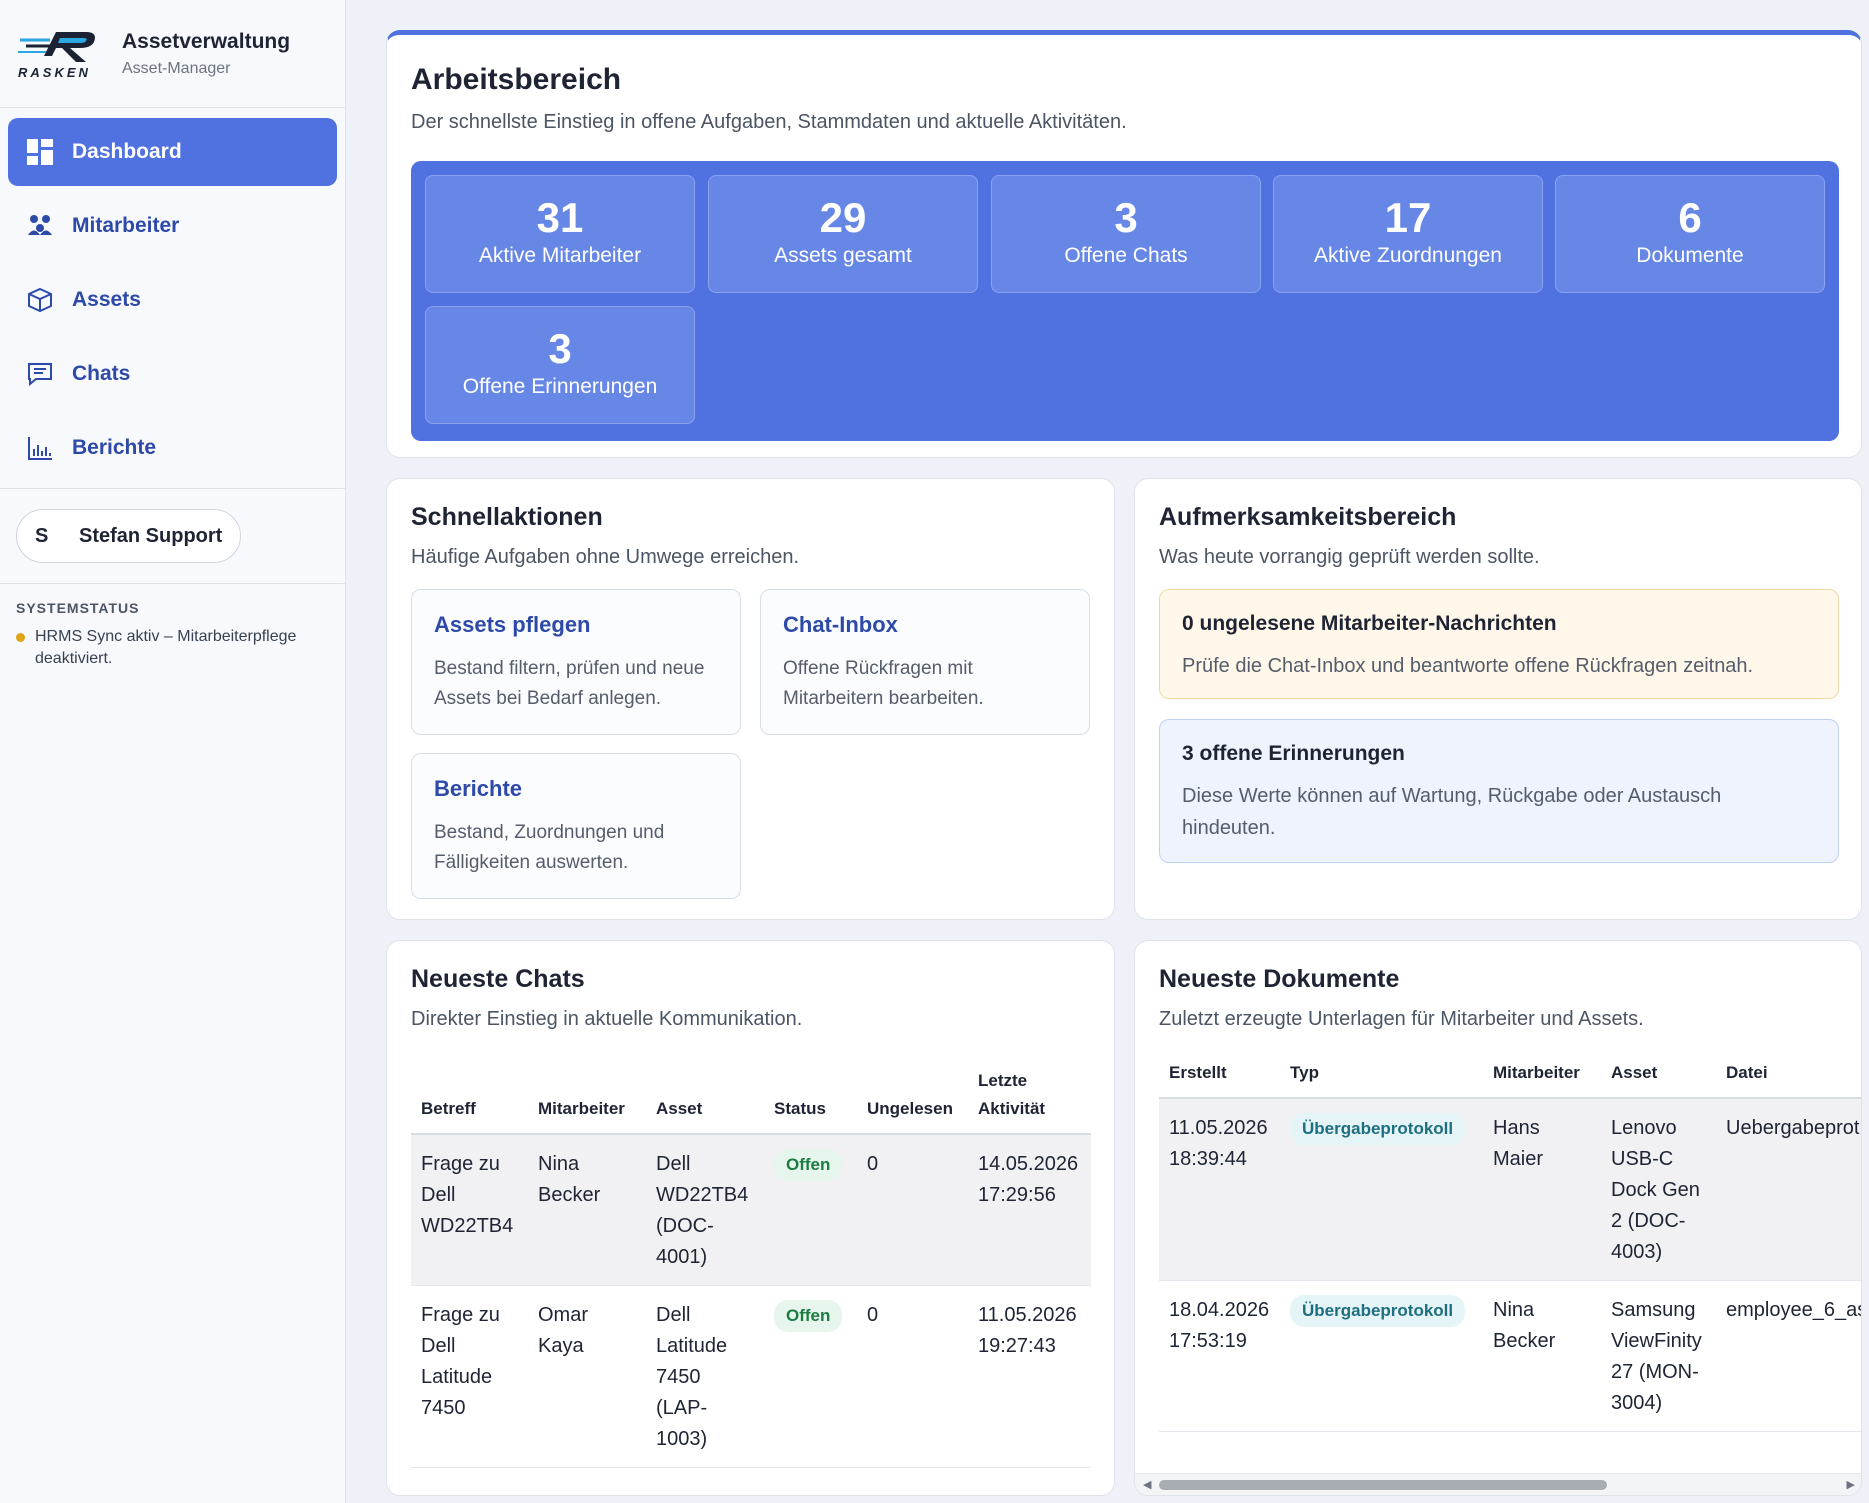 This screenshot has height=1503, width=1869. Describe the element at coordinates (40, 226) in the screenshot. I see `users-icon` at that location.